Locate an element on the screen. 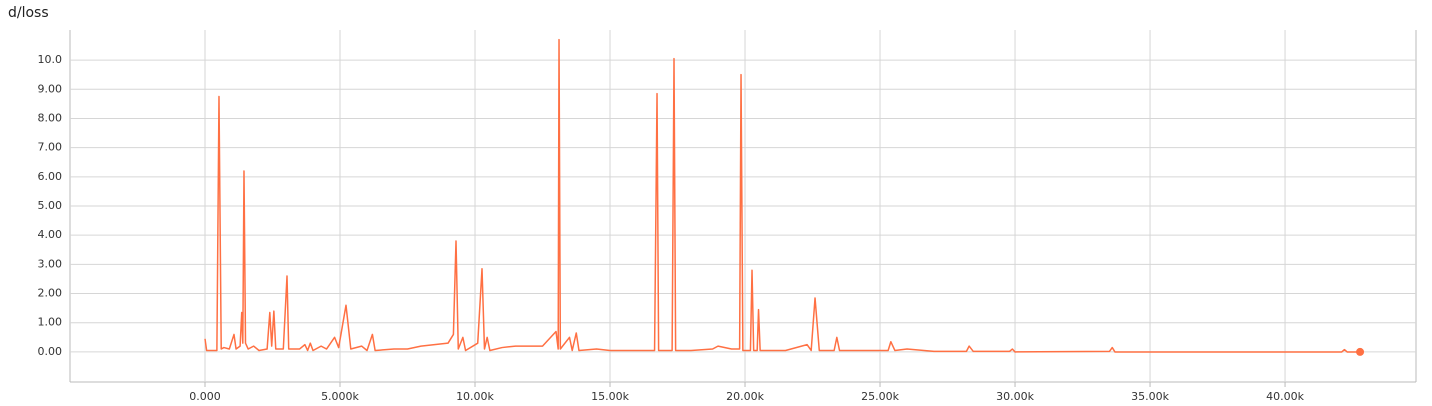  x-tick-label: 10.00k is located at coordinates (475, 396).